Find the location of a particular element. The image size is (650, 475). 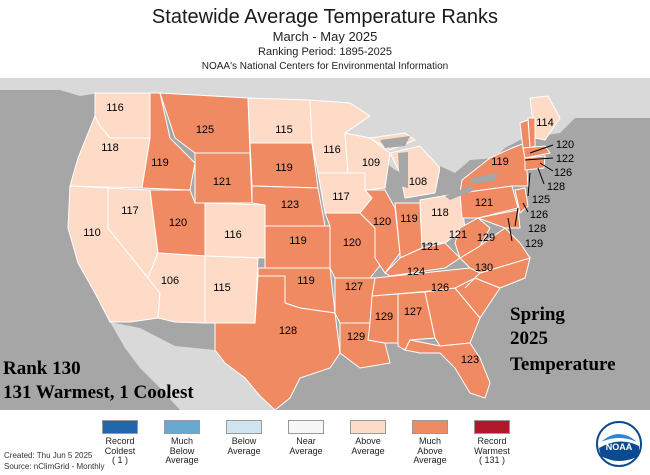

state-kentucky is located at coordinates (422, 259).